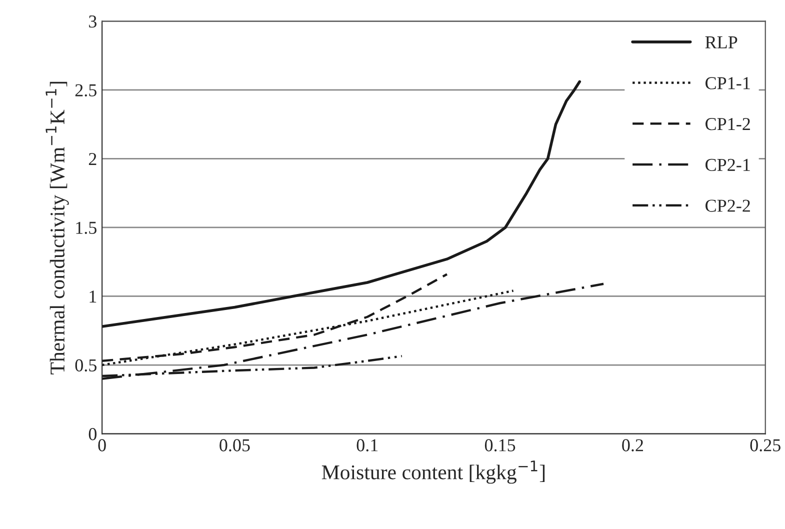  I want to click on x-tick-label: 0.2, so click(632, 445).